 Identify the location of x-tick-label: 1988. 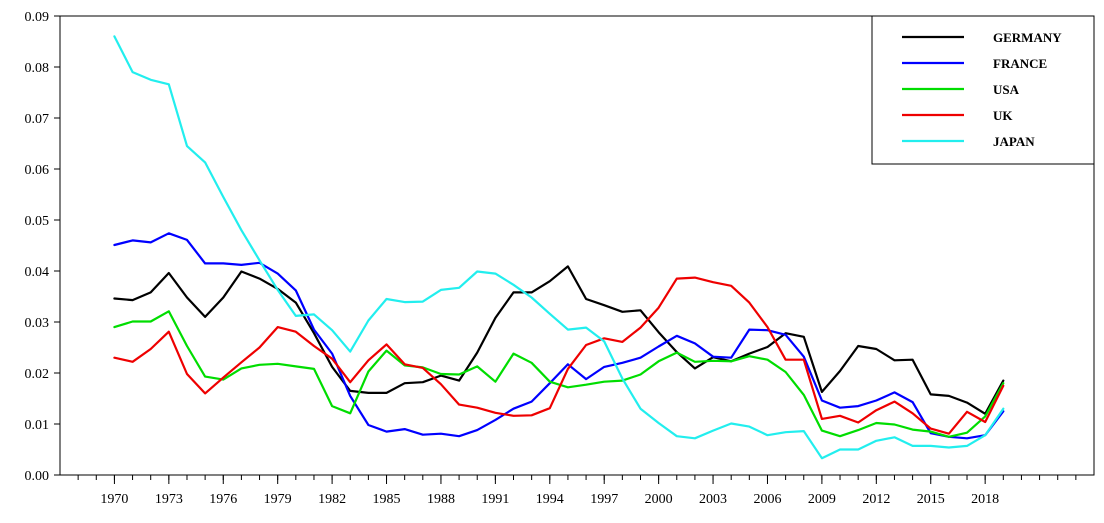
(441, 499).